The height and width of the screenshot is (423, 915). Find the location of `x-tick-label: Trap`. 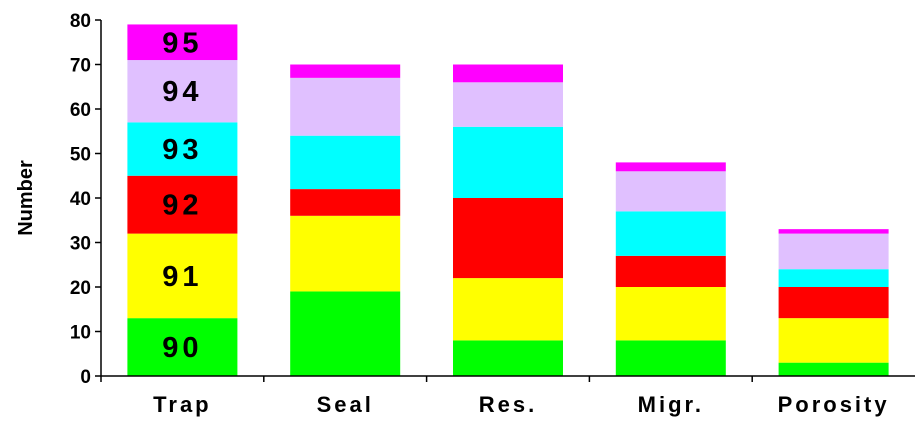

x-tick-label: Trap is located at coordinates (182, 404).